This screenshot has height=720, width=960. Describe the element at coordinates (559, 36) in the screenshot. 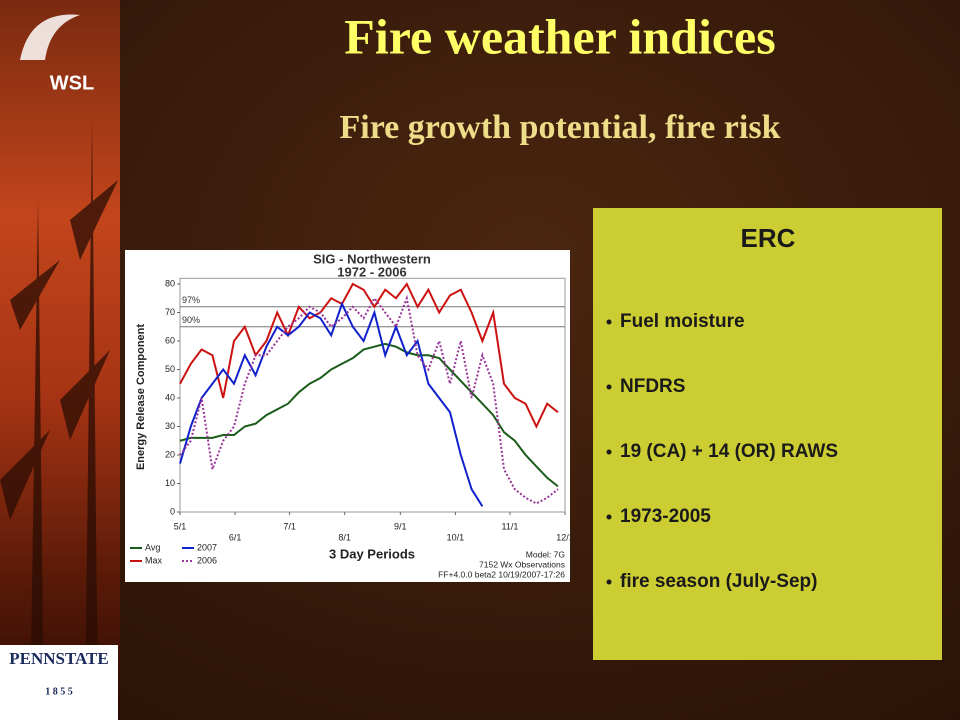

I see `slide-title: Fire weather indices` at that location.